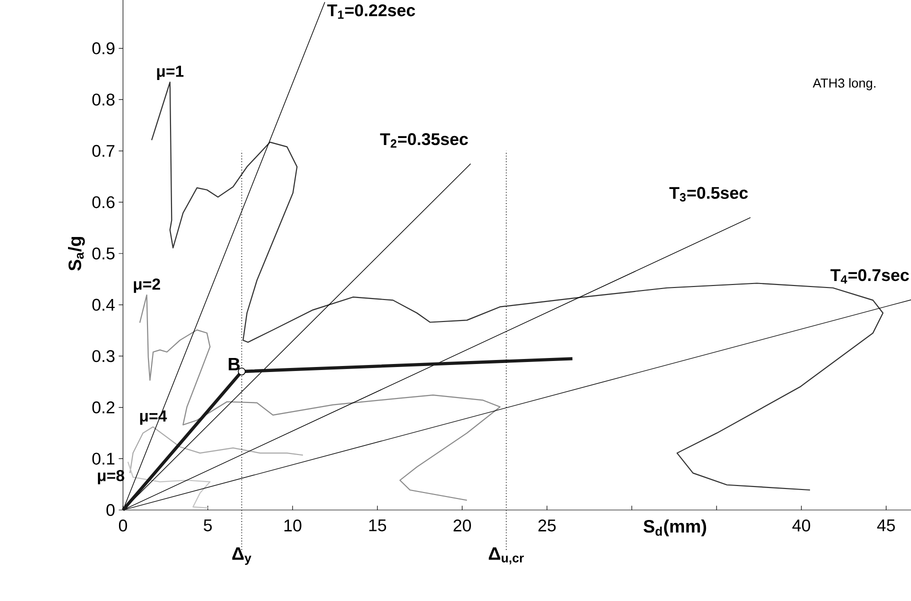  What do you see at coordinates (547, 525) in the screenshot?
I see `x-tick-label: 25` at bounding box center [547, 525].